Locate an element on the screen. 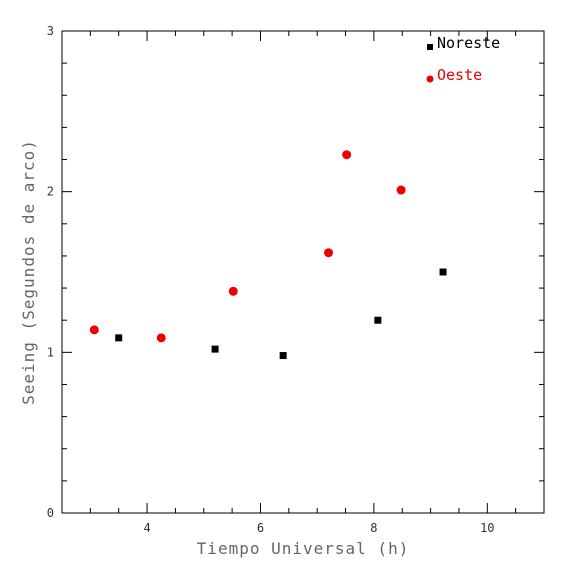 The image size is (574, 574). y-tick-label: 2 is located at coordinates (50, 192).